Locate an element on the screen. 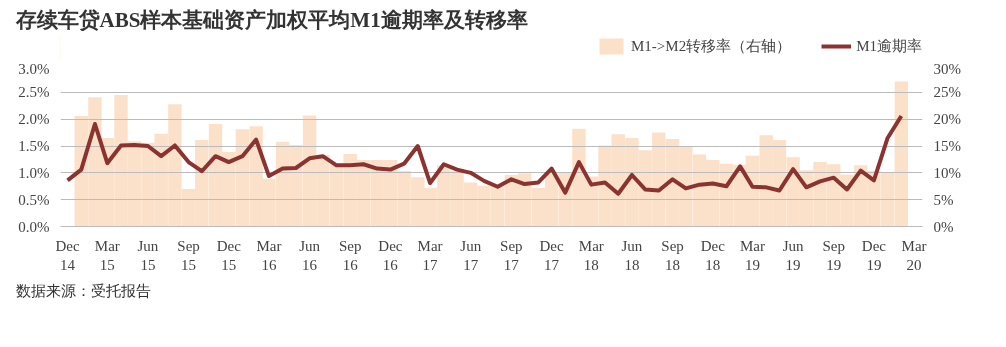 This screenshot has height=347, width=1006. x-tick-label: Sep 16 is located at coordinates (350, 255).